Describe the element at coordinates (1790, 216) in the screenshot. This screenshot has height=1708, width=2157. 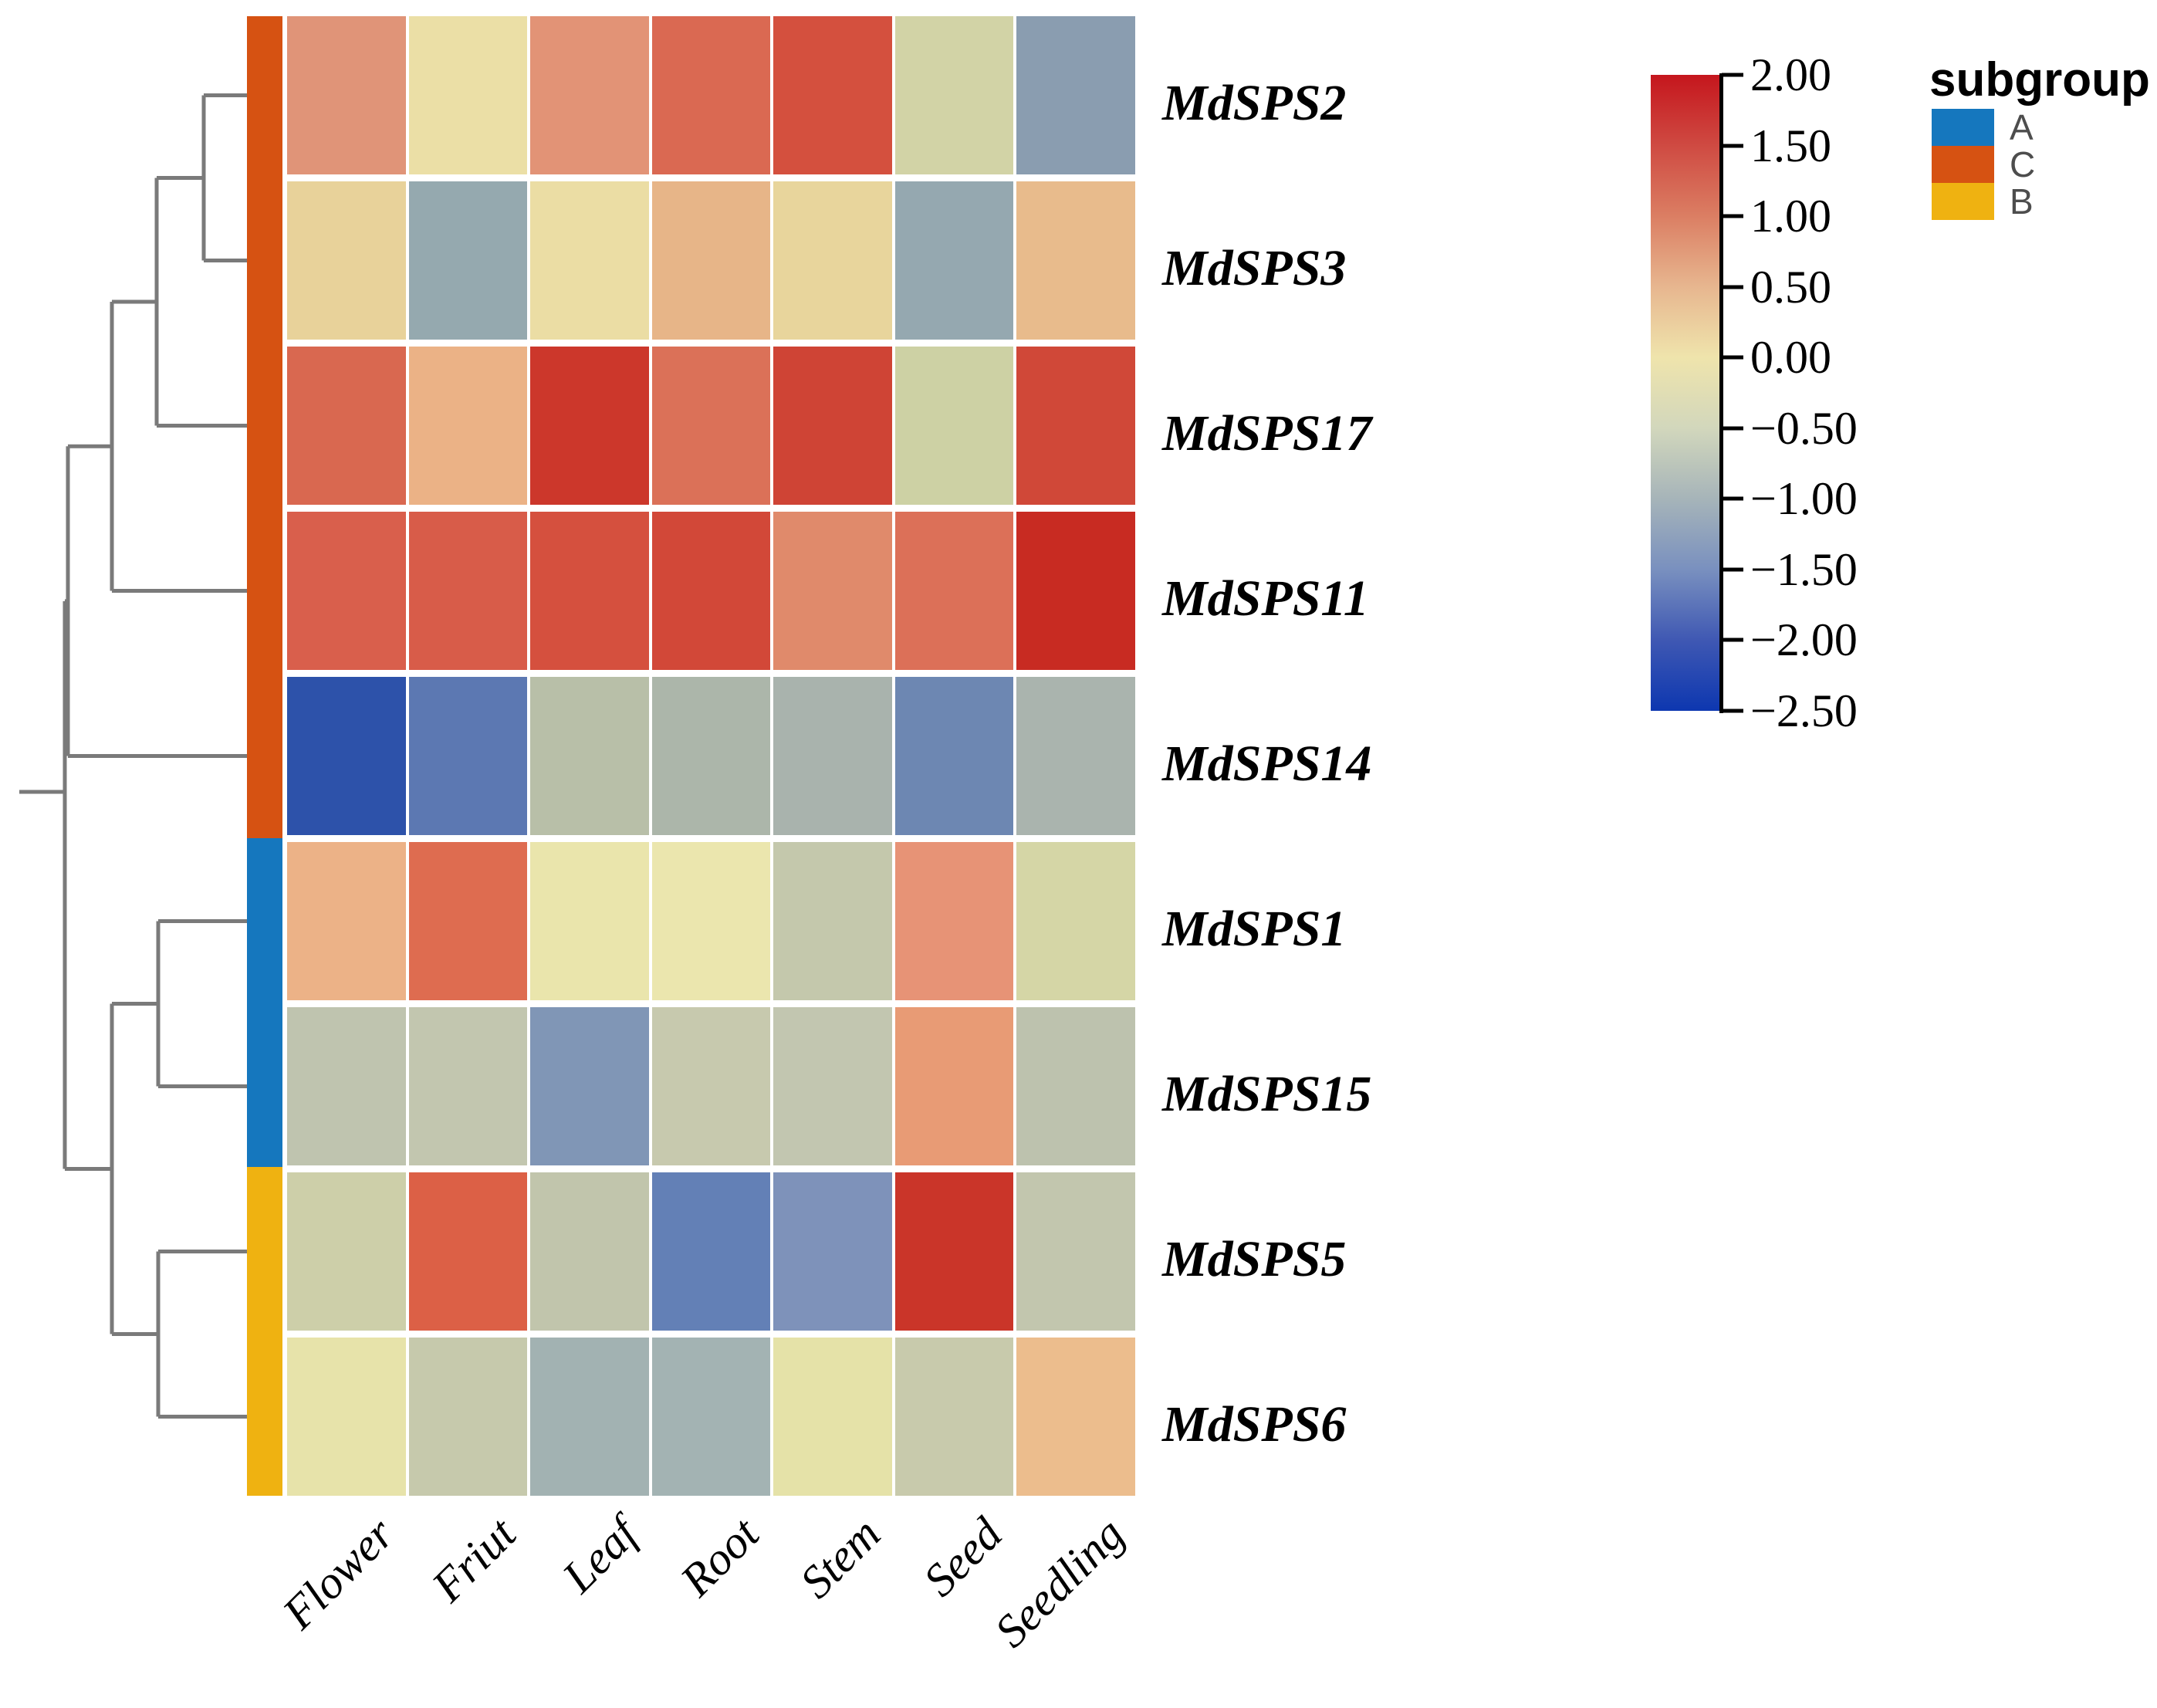
I see `colorbar-tick-label: 1.00` at that location.